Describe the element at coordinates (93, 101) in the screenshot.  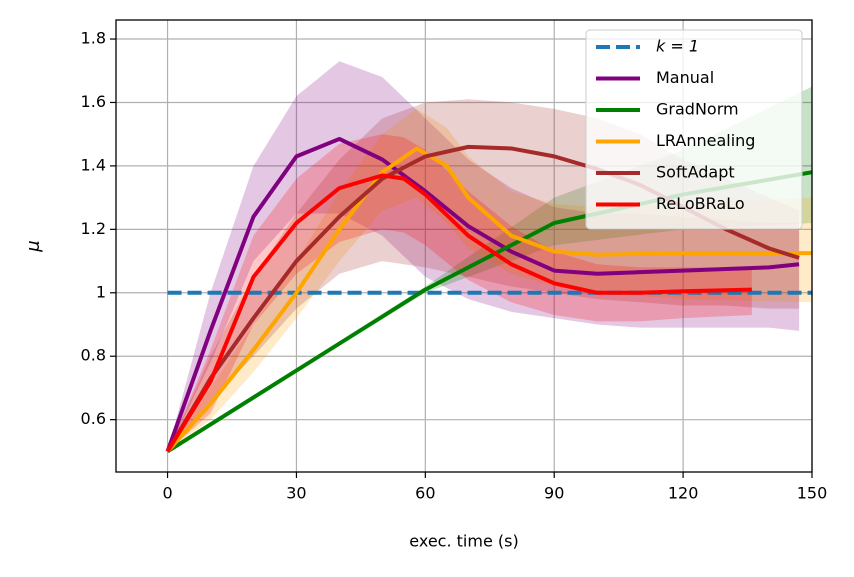
I see `y-tick-label: 1.6` at that location.